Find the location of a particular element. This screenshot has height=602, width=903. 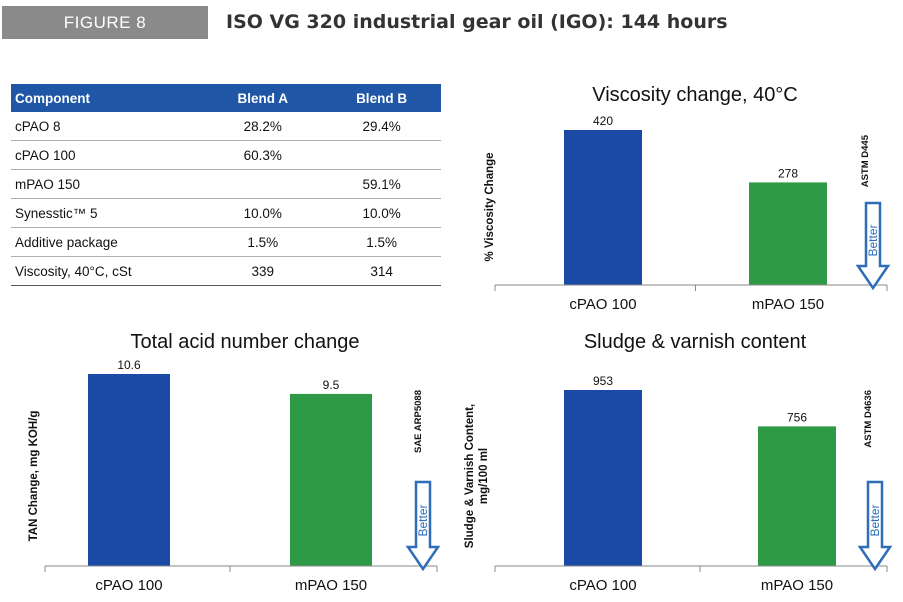

data-label: 420 is located at coordinates (603, 121).